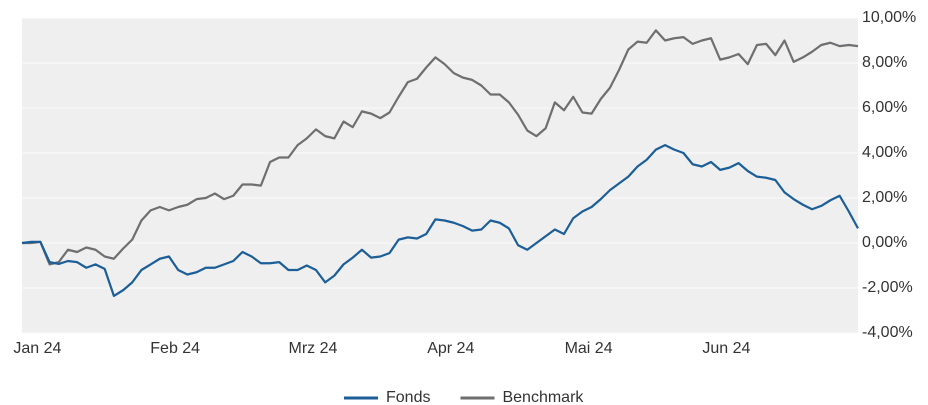  Describe the element at coordinates (175, 348) in the screenshot. I see `x-tick-label: Feb 24` at that location.